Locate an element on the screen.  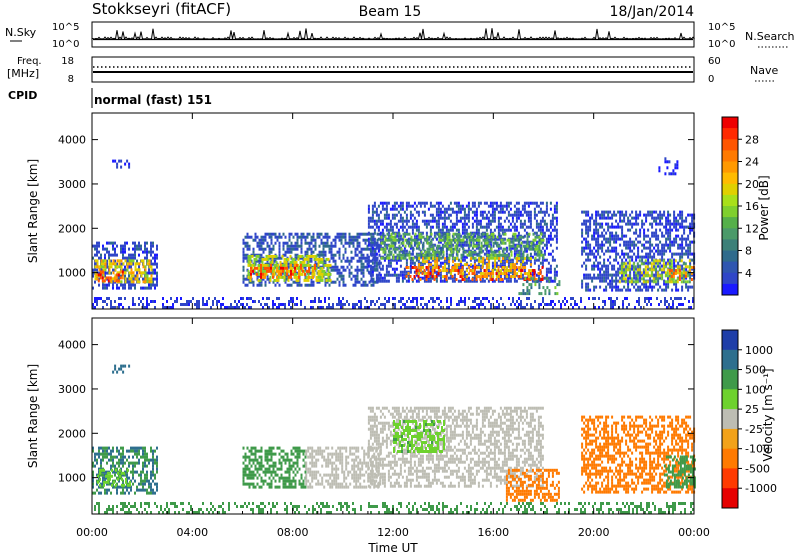
nsky-strip-frame is located at coordinates (393, 34).